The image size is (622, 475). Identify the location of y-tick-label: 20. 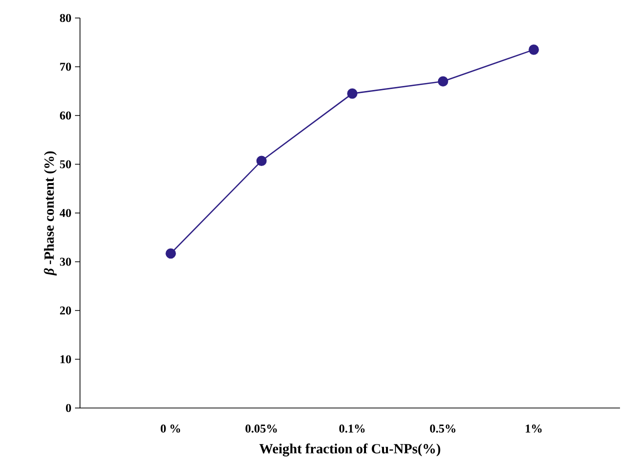
(66, 310).